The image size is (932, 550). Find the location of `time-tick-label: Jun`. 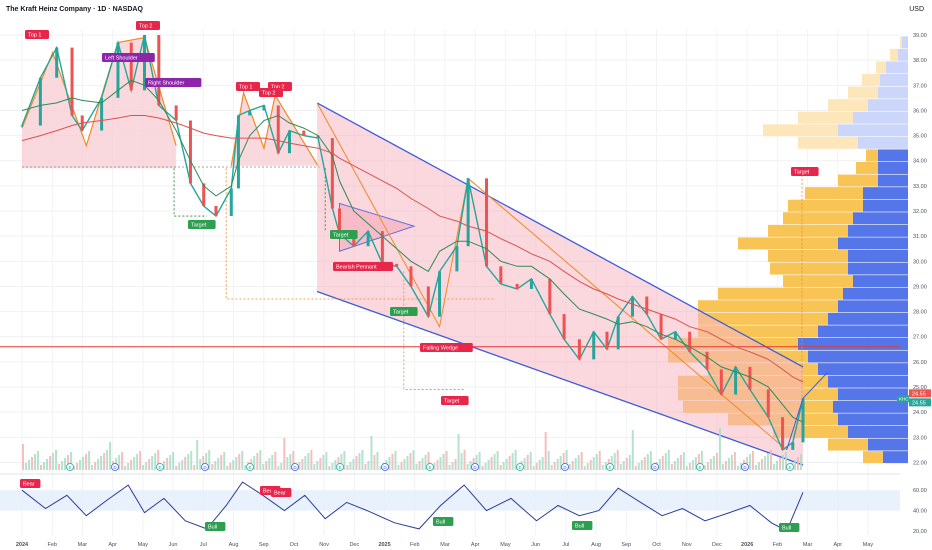

time-tick-label: Jun is located at coordinates (173, 545).